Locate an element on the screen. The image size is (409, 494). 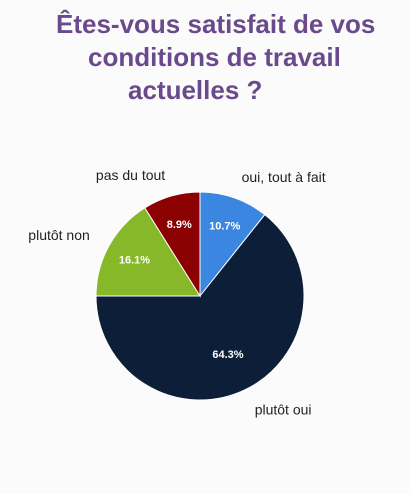
slice-category-label: oui, tout à fait is located at coordinates (284, 177).